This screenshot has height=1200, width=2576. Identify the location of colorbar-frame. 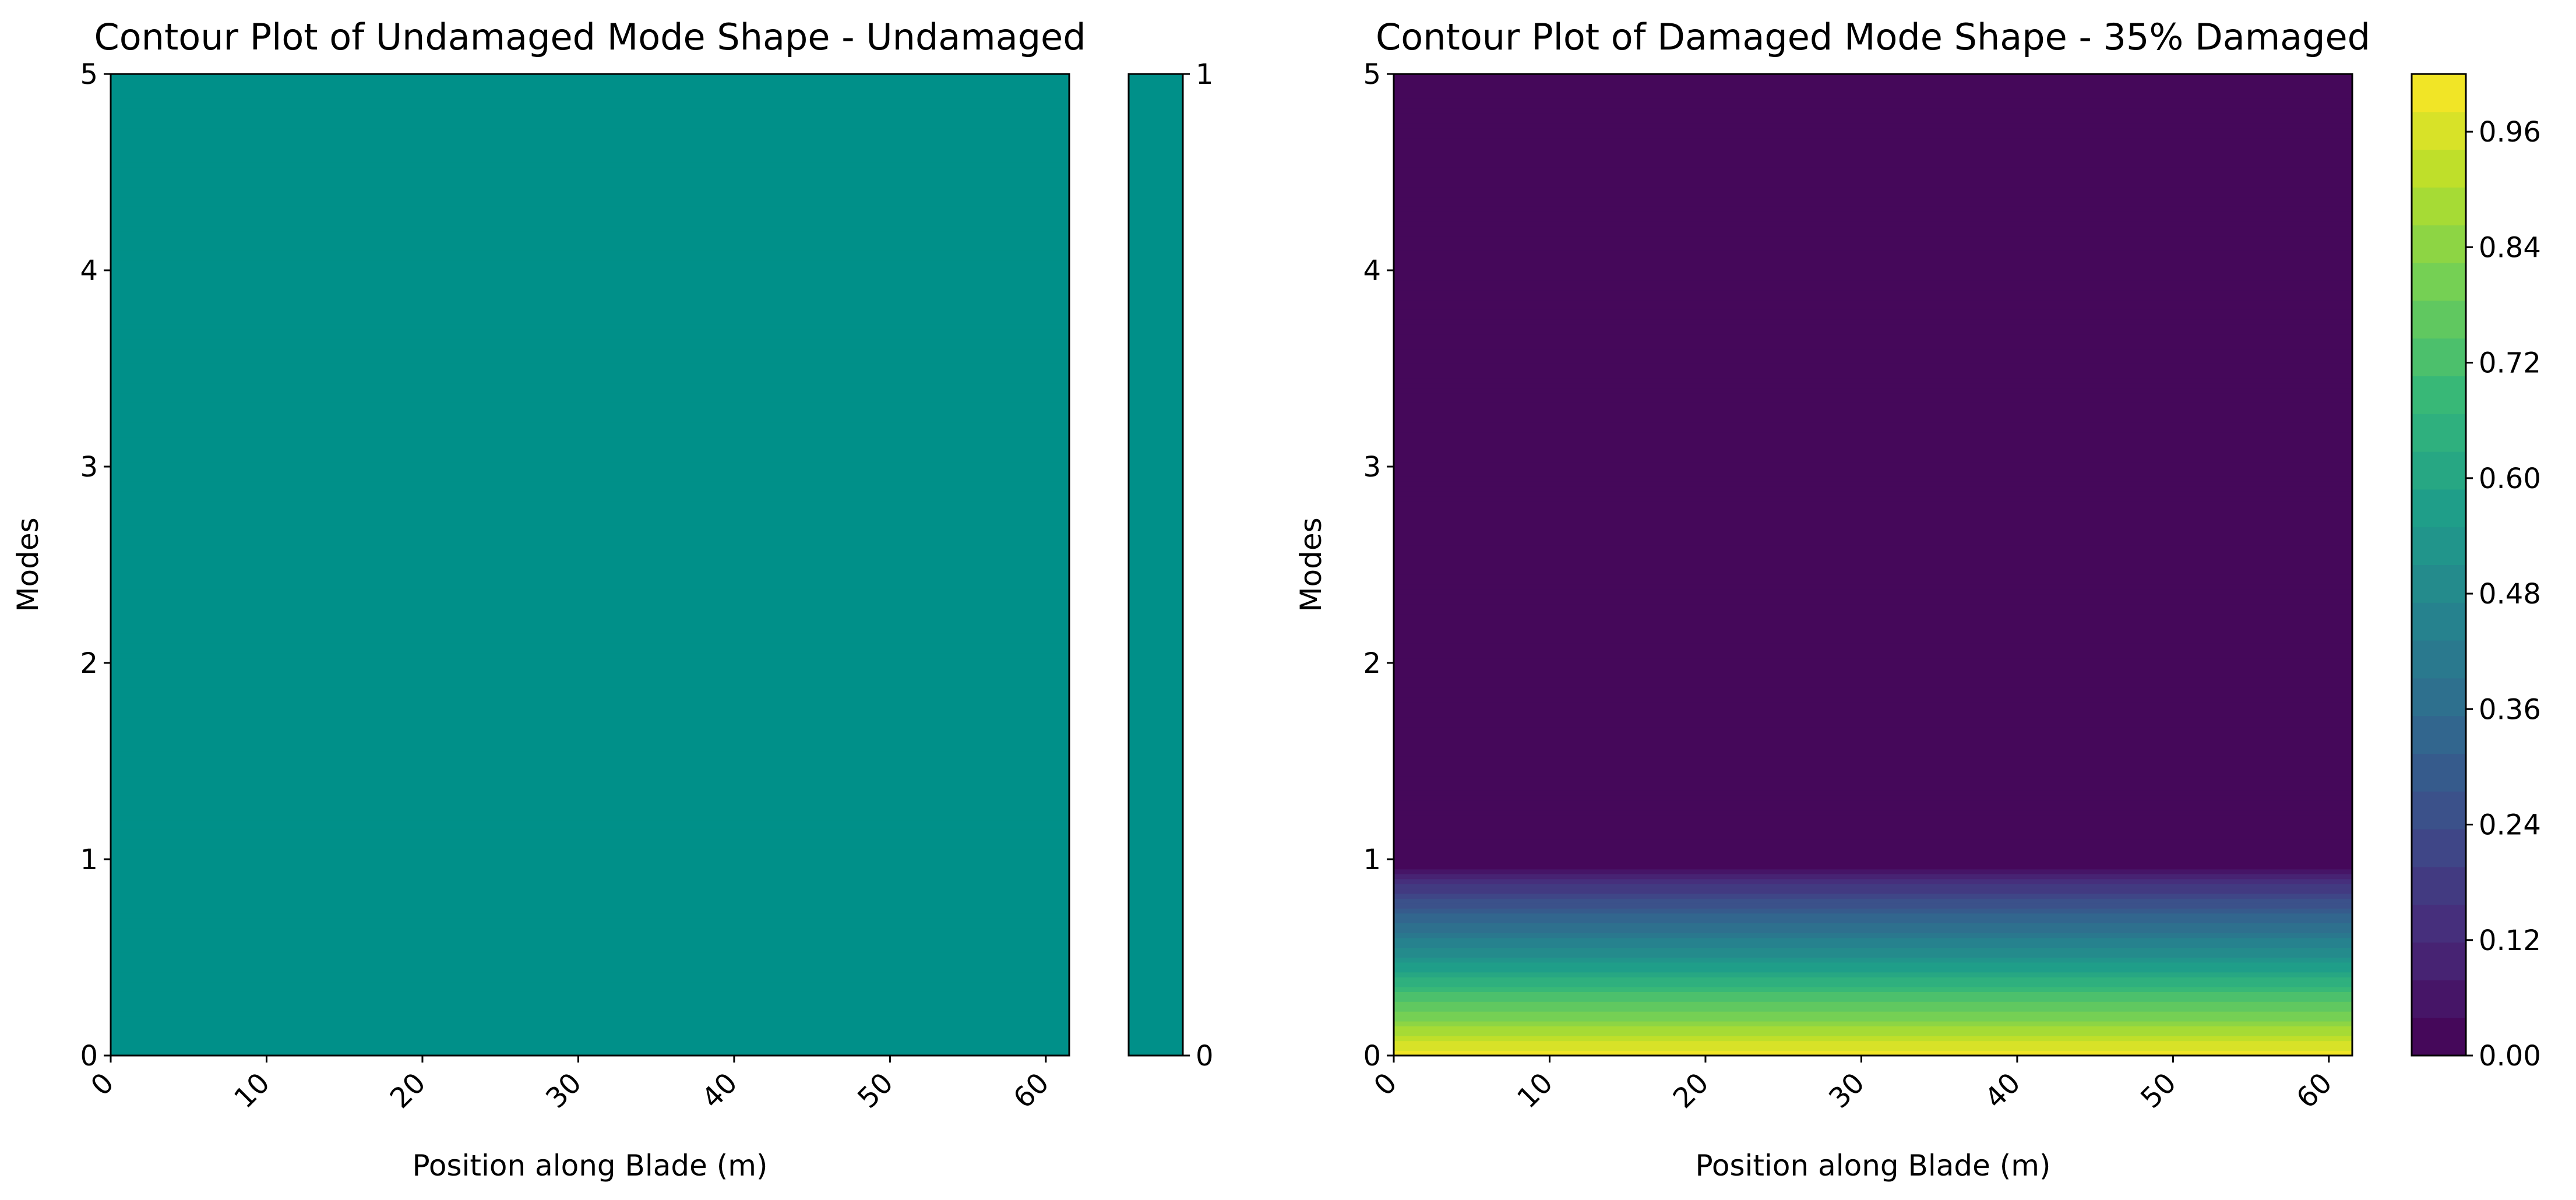
(2439, 565).